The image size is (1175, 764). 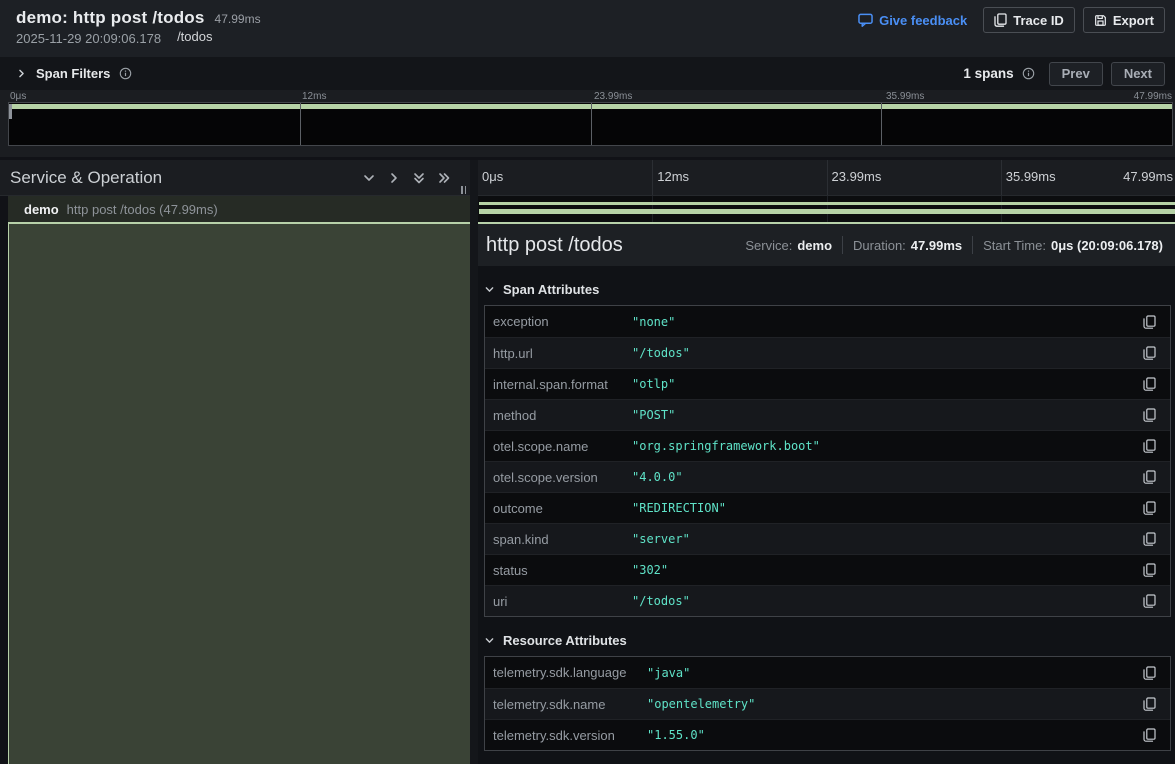 What do you see at coordinates (827, 476) in the screenshot?
I see `attribute-row: otel.scope.version "4.0.0"` at bounding box center [827, 476].